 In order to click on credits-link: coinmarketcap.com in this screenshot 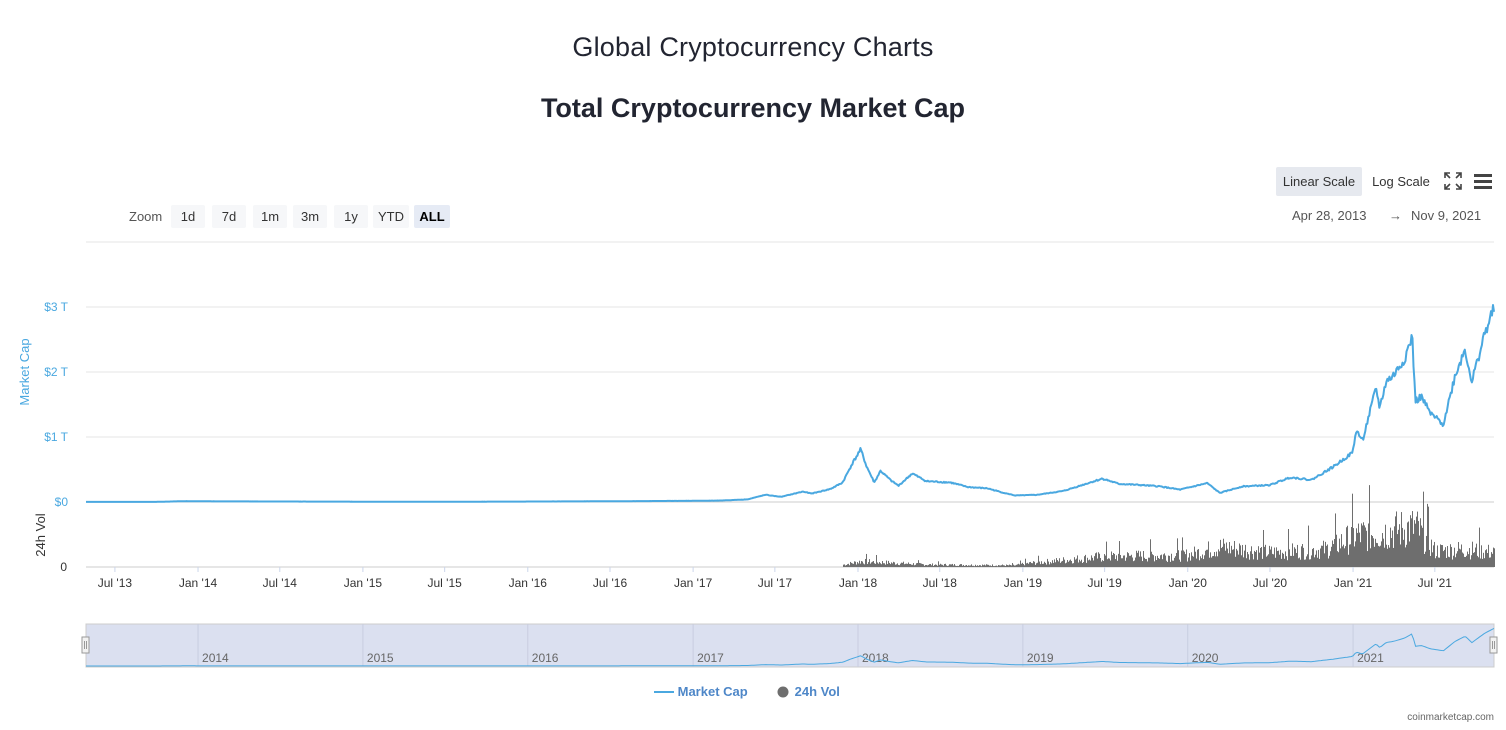, I will do `click(1450, 717)`.